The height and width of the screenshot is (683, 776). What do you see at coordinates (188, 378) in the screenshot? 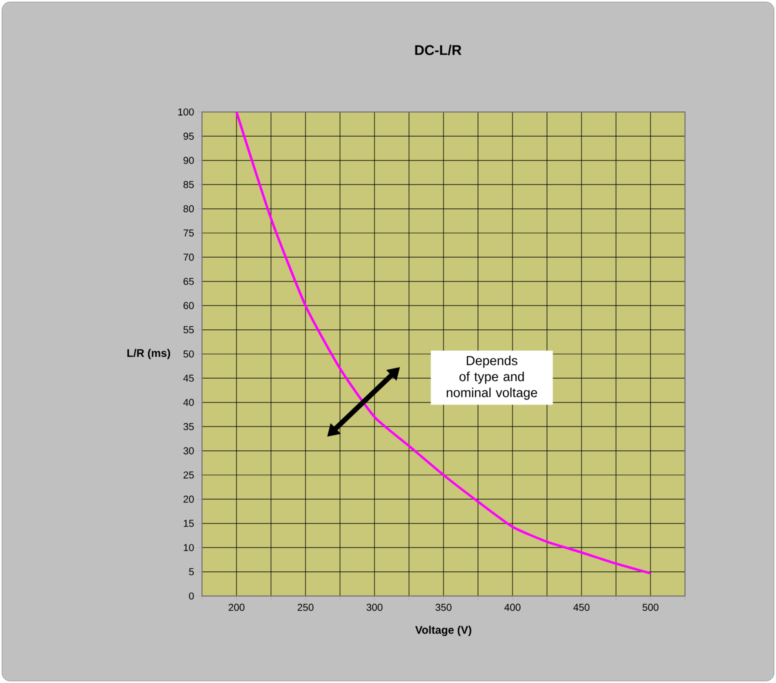
I see `y-tick-label: 45` at bounding box center [188, 378].